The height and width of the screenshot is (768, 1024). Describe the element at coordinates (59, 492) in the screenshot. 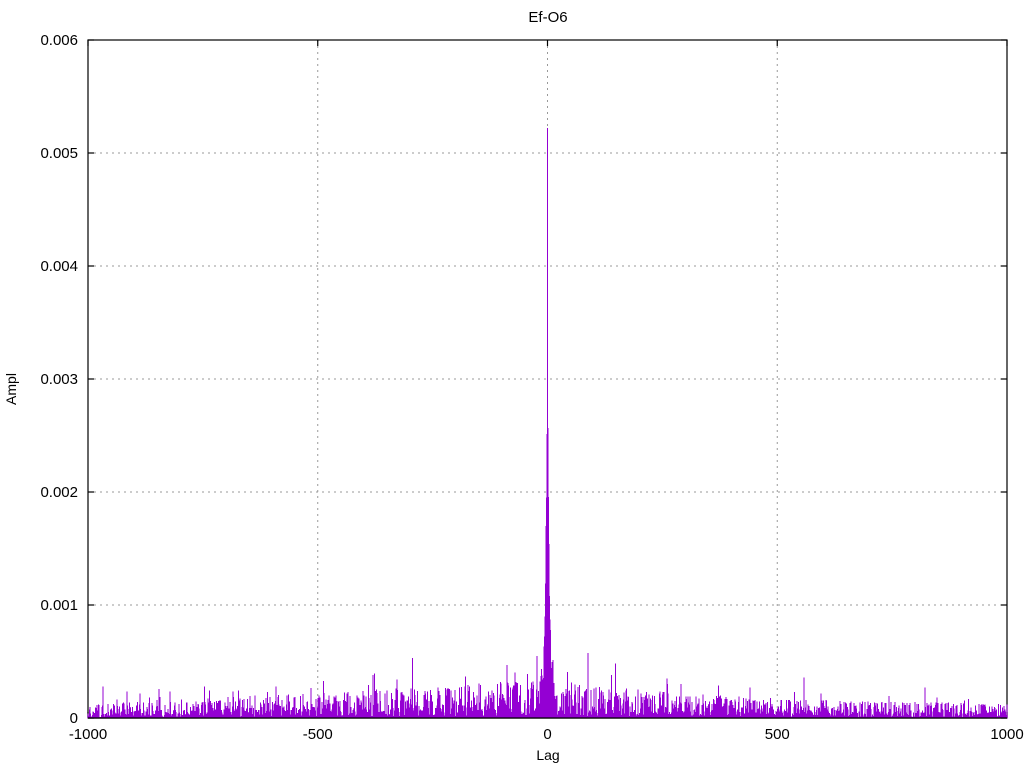

I see `y-tick-label: 0.002` at that location.